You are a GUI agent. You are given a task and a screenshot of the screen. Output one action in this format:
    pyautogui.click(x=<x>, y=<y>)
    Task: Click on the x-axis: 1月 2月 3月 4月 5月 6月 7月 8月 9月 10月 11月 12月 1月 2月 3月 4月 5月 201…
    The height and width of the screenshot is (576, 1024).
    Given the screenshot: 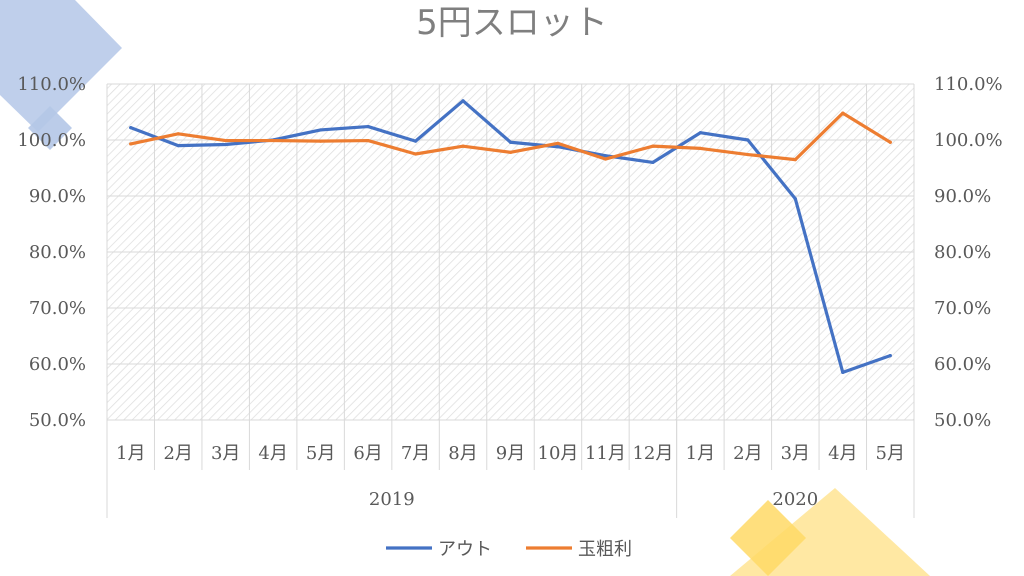 What is the action you would take?
    pyautogui.click(x=510, y=469)
    